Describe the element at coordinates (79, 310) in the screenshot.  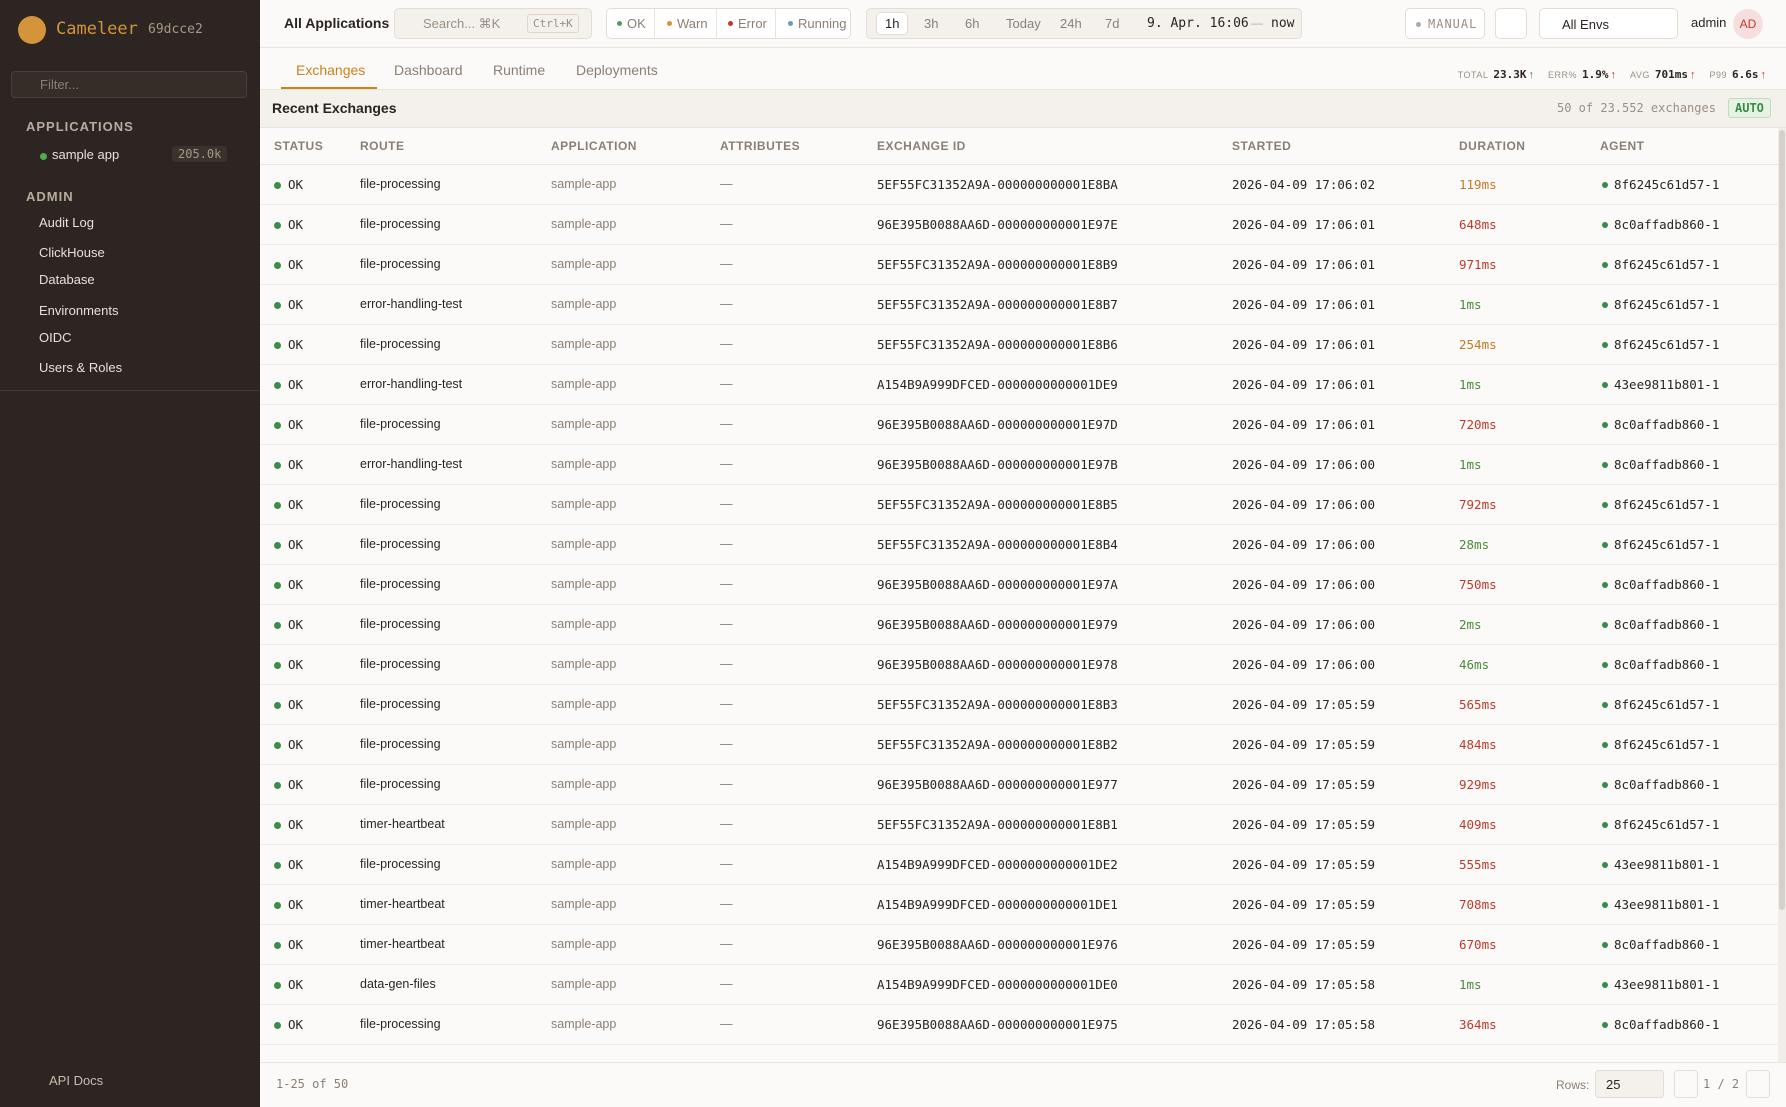
I see `admin-link: Environments` at that location.